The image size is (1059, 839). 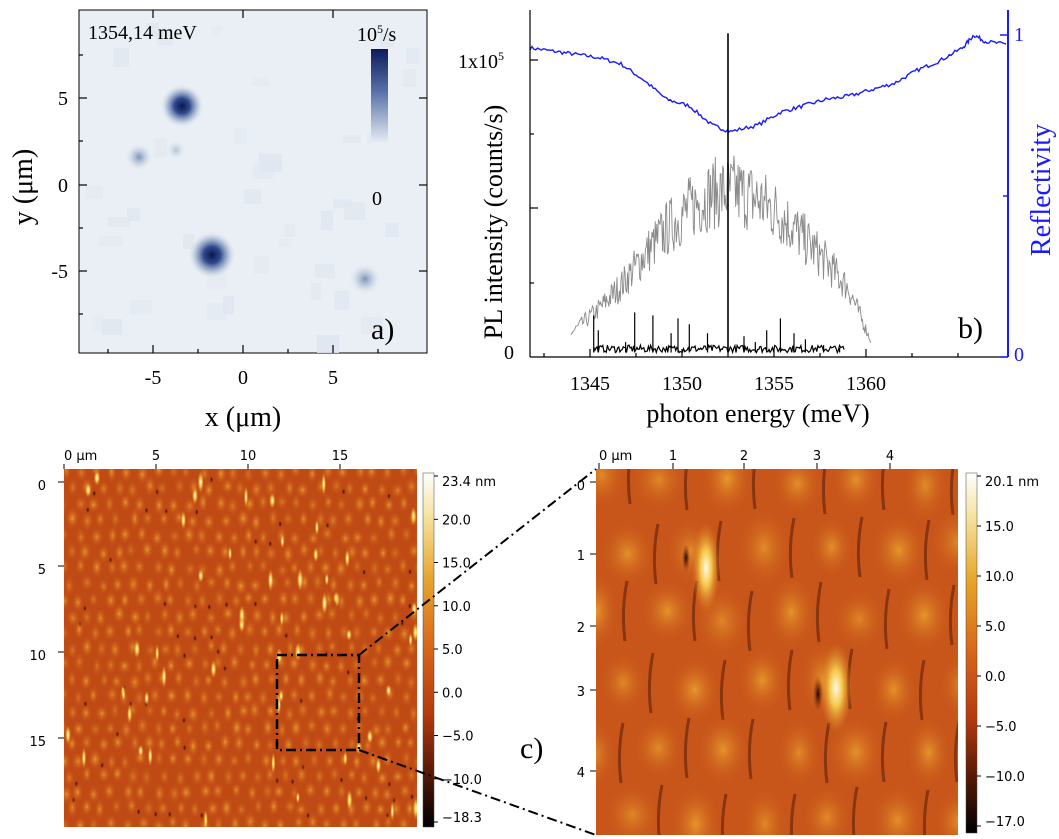 I want to click on left-map-ytick-10: 10, so click(x=37, y=656).